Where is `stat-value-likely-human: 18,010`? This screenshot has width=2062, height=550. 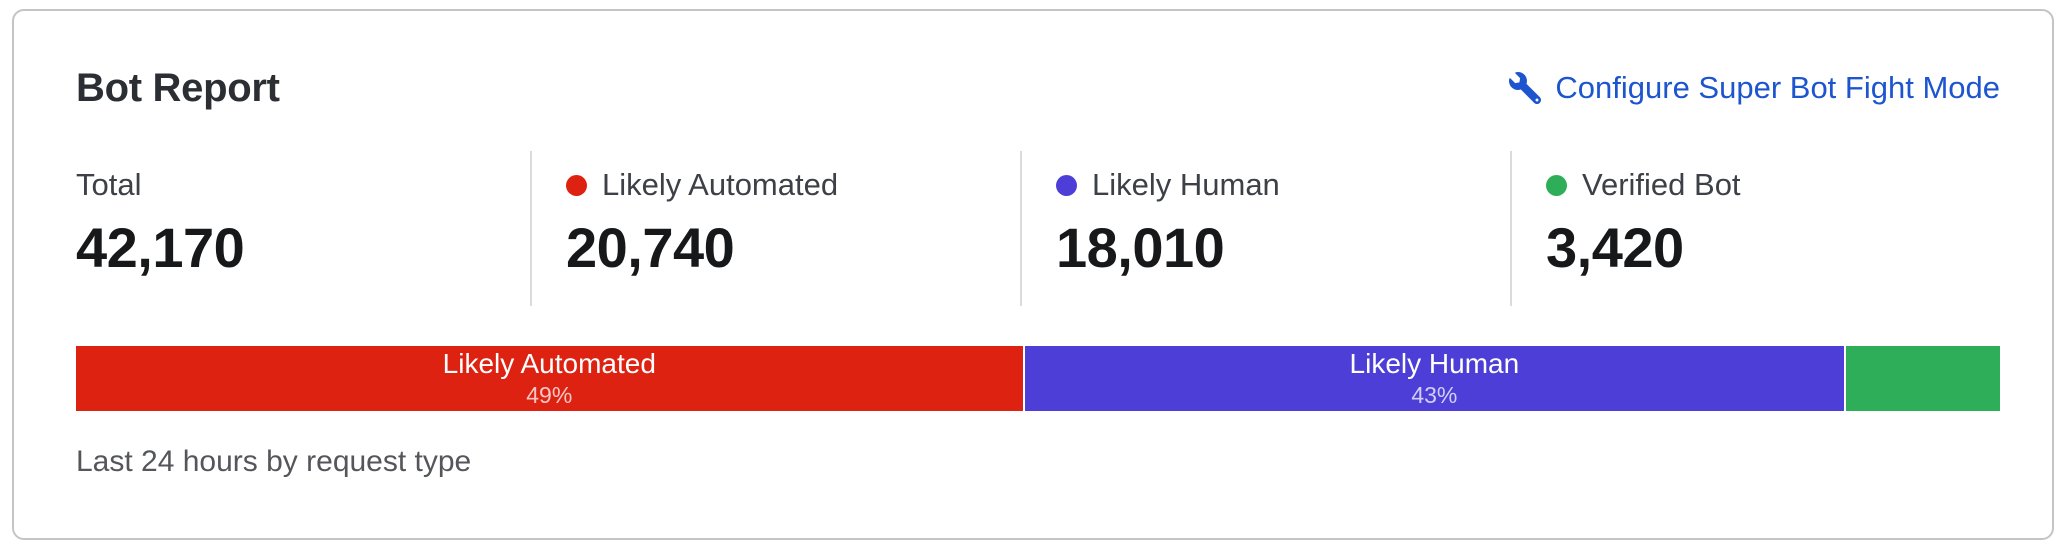 stat-value-likely-human: 18,010 is located at coordinates (1140, 247).